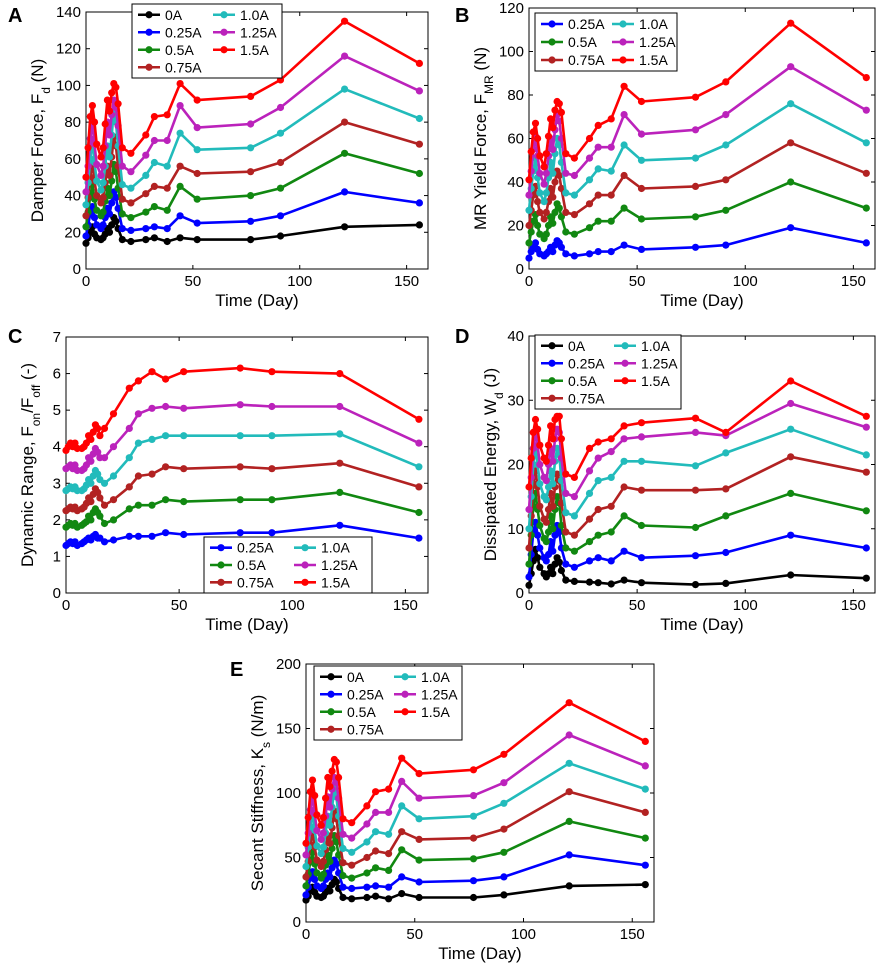  What do you see at coordinates (72, 159) in the screenshot?
I see `y-tick-label: 60` at bounding box center [72, 159].